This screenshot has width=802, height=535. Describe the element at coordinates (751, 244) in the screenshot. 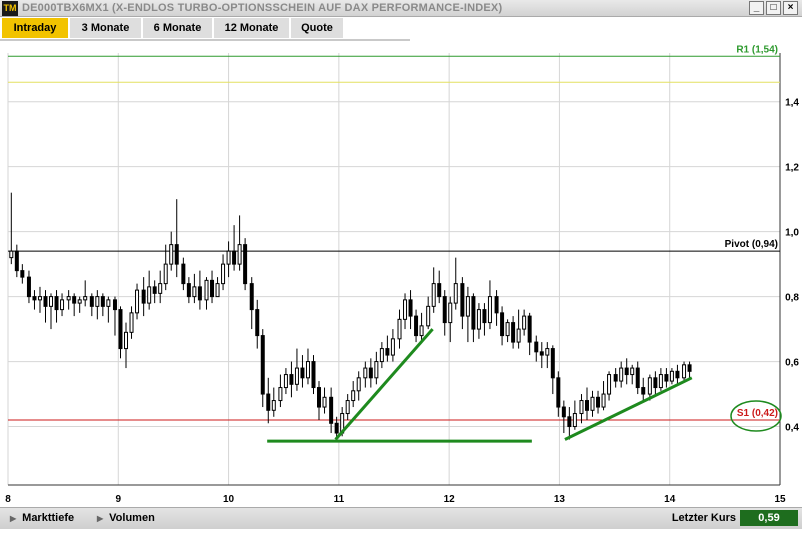

I see `level-label-pivot: Pivot (0,94)` at that location.